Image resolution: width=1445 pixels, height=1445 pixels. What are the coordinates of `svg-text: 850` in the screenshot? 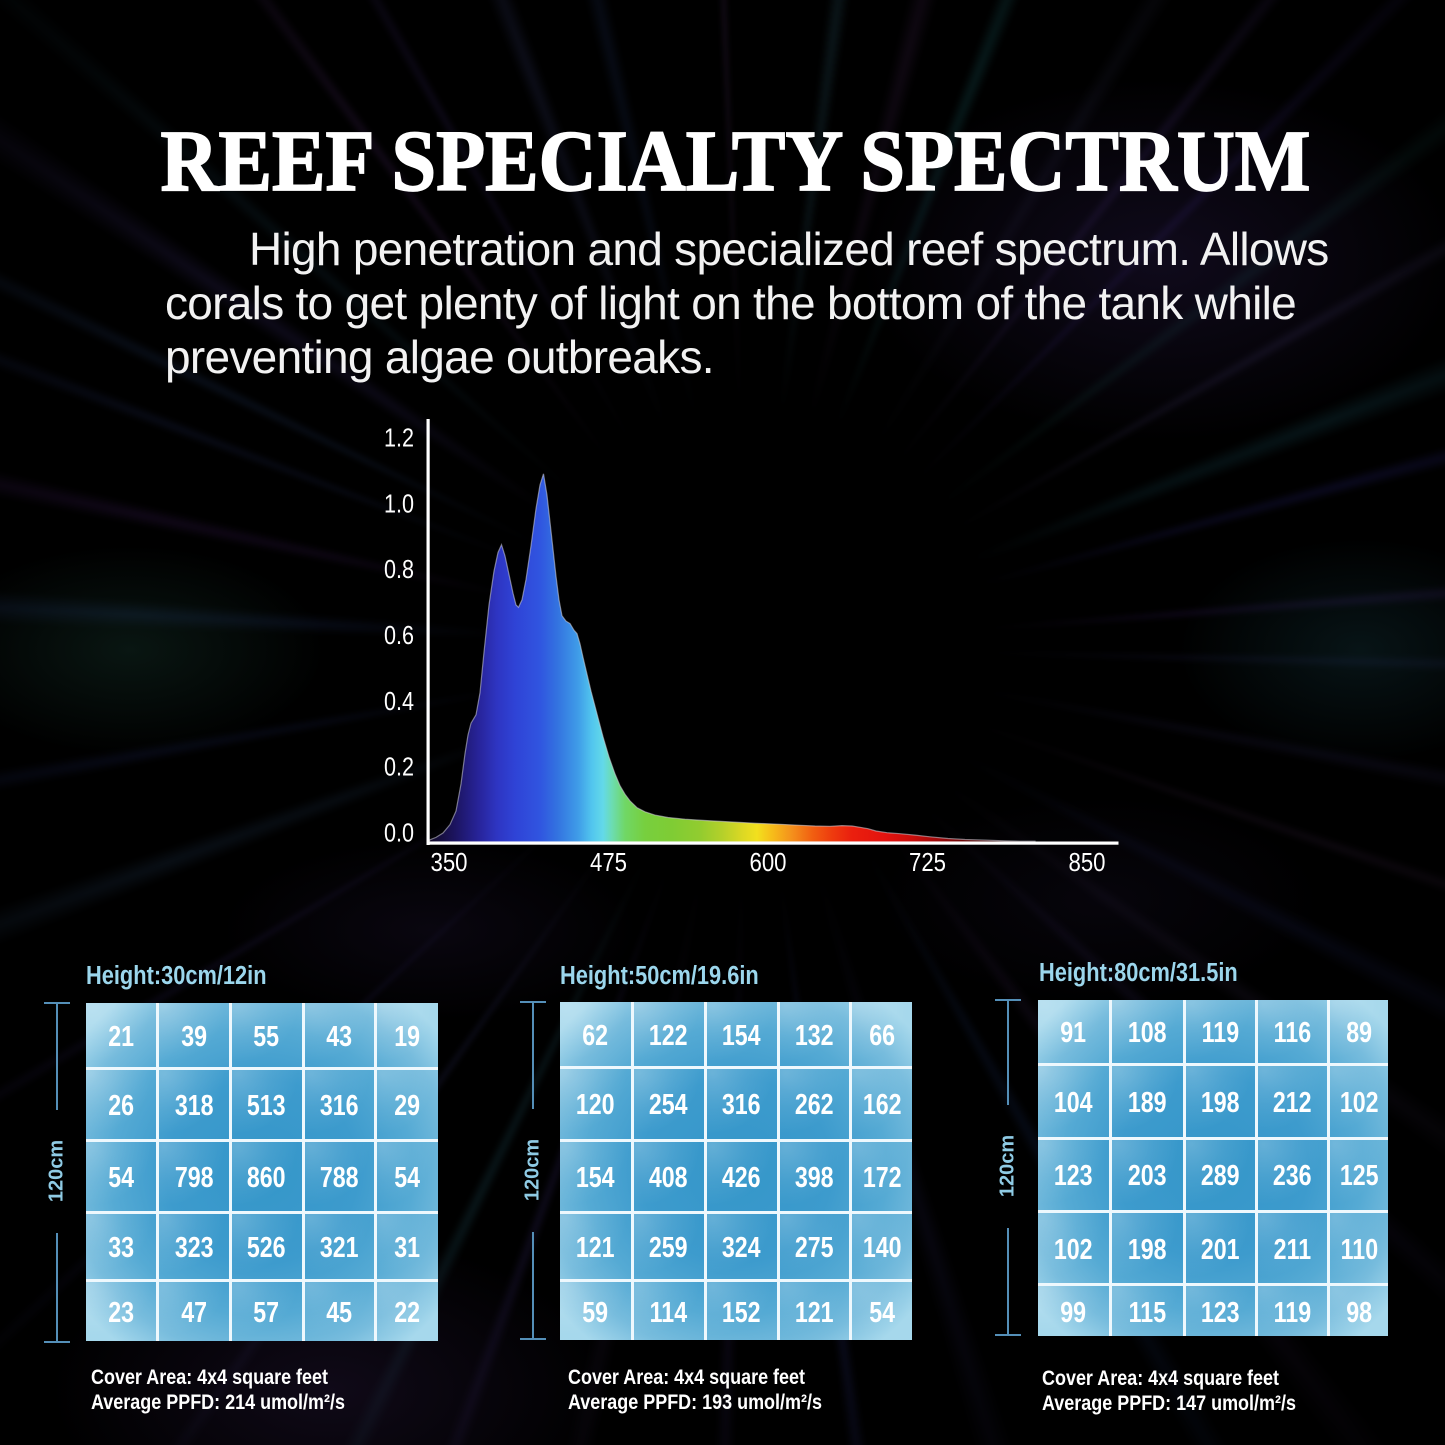 It's located at (1087, 863).